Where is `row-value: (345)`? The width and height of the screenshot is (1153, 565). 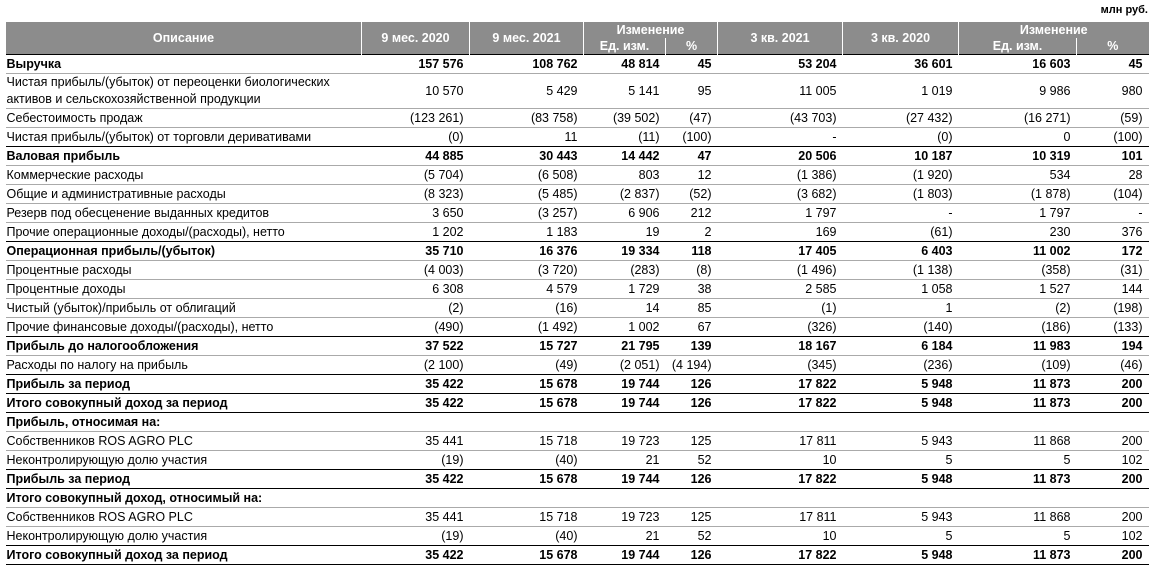
row-value: (345) is located at coordinates (780, 365).